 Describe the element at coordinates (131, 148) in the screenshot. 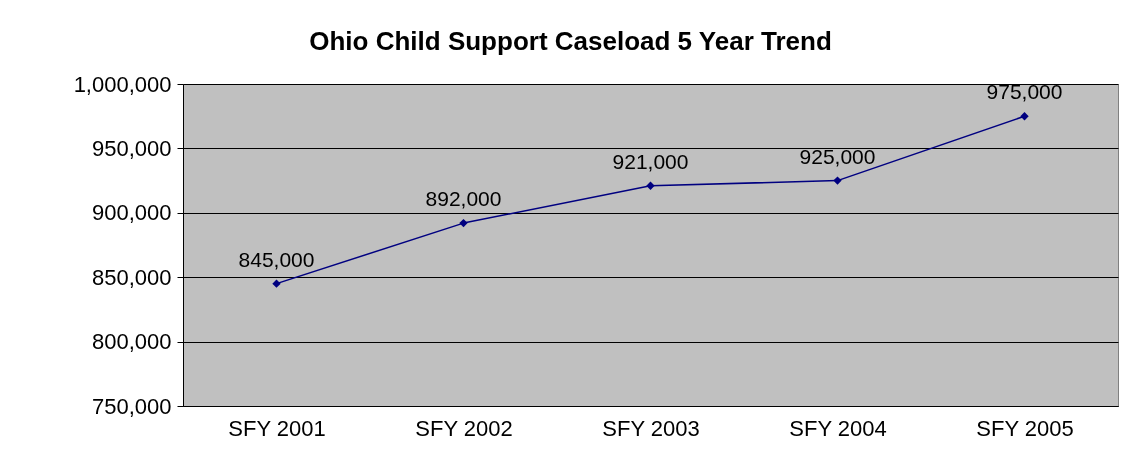

I see `y-tick-label: 950,000` at that location.